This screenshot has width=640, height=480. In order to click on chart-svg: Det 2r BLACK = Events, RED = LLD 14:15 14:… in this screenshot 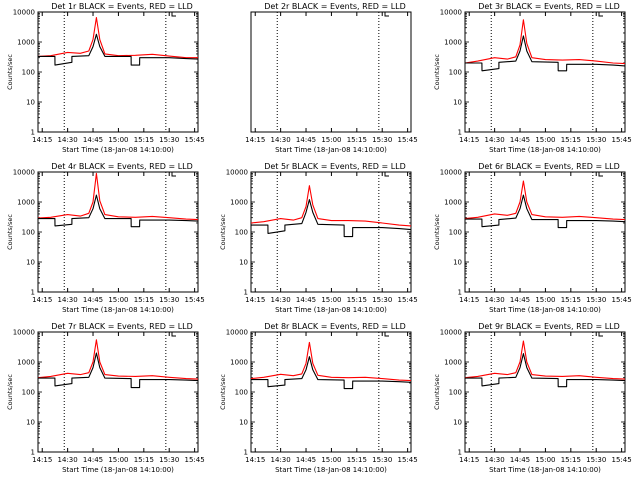, I will do `click(331, 78)`.